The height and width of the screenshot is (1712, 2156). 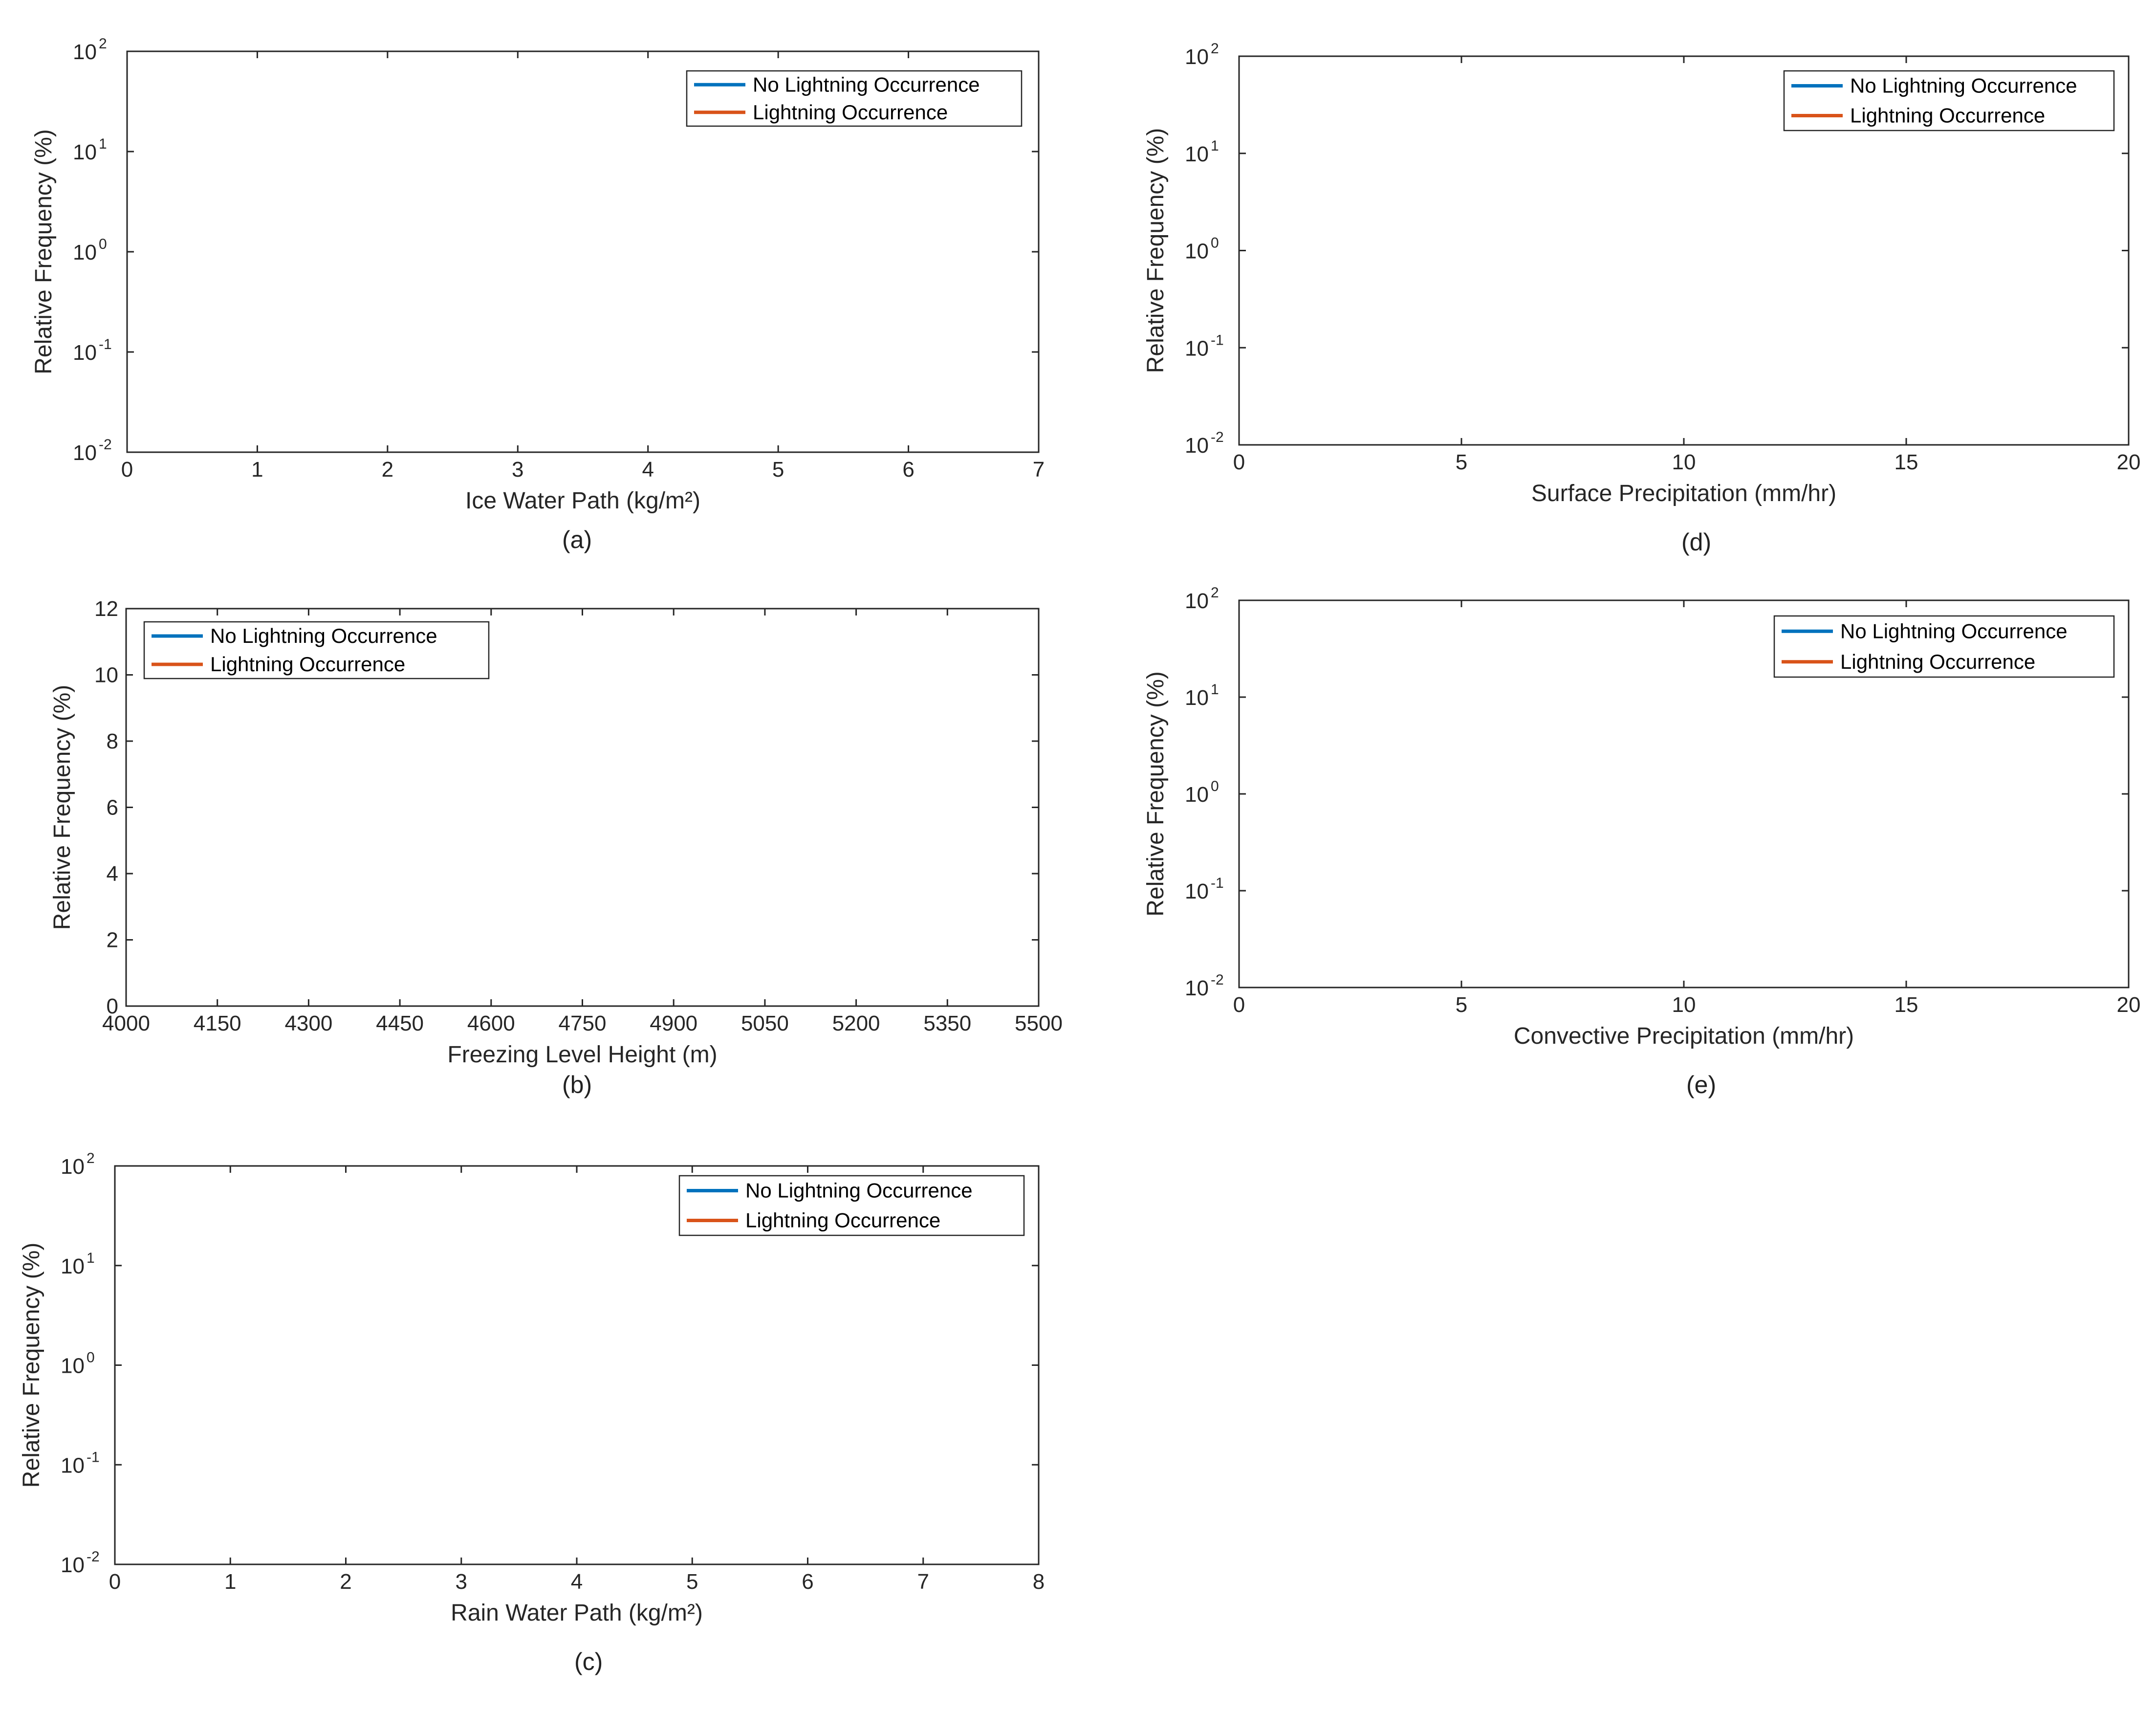 I want to click on x-tick-label: 6, so click(x=807, y=1582).